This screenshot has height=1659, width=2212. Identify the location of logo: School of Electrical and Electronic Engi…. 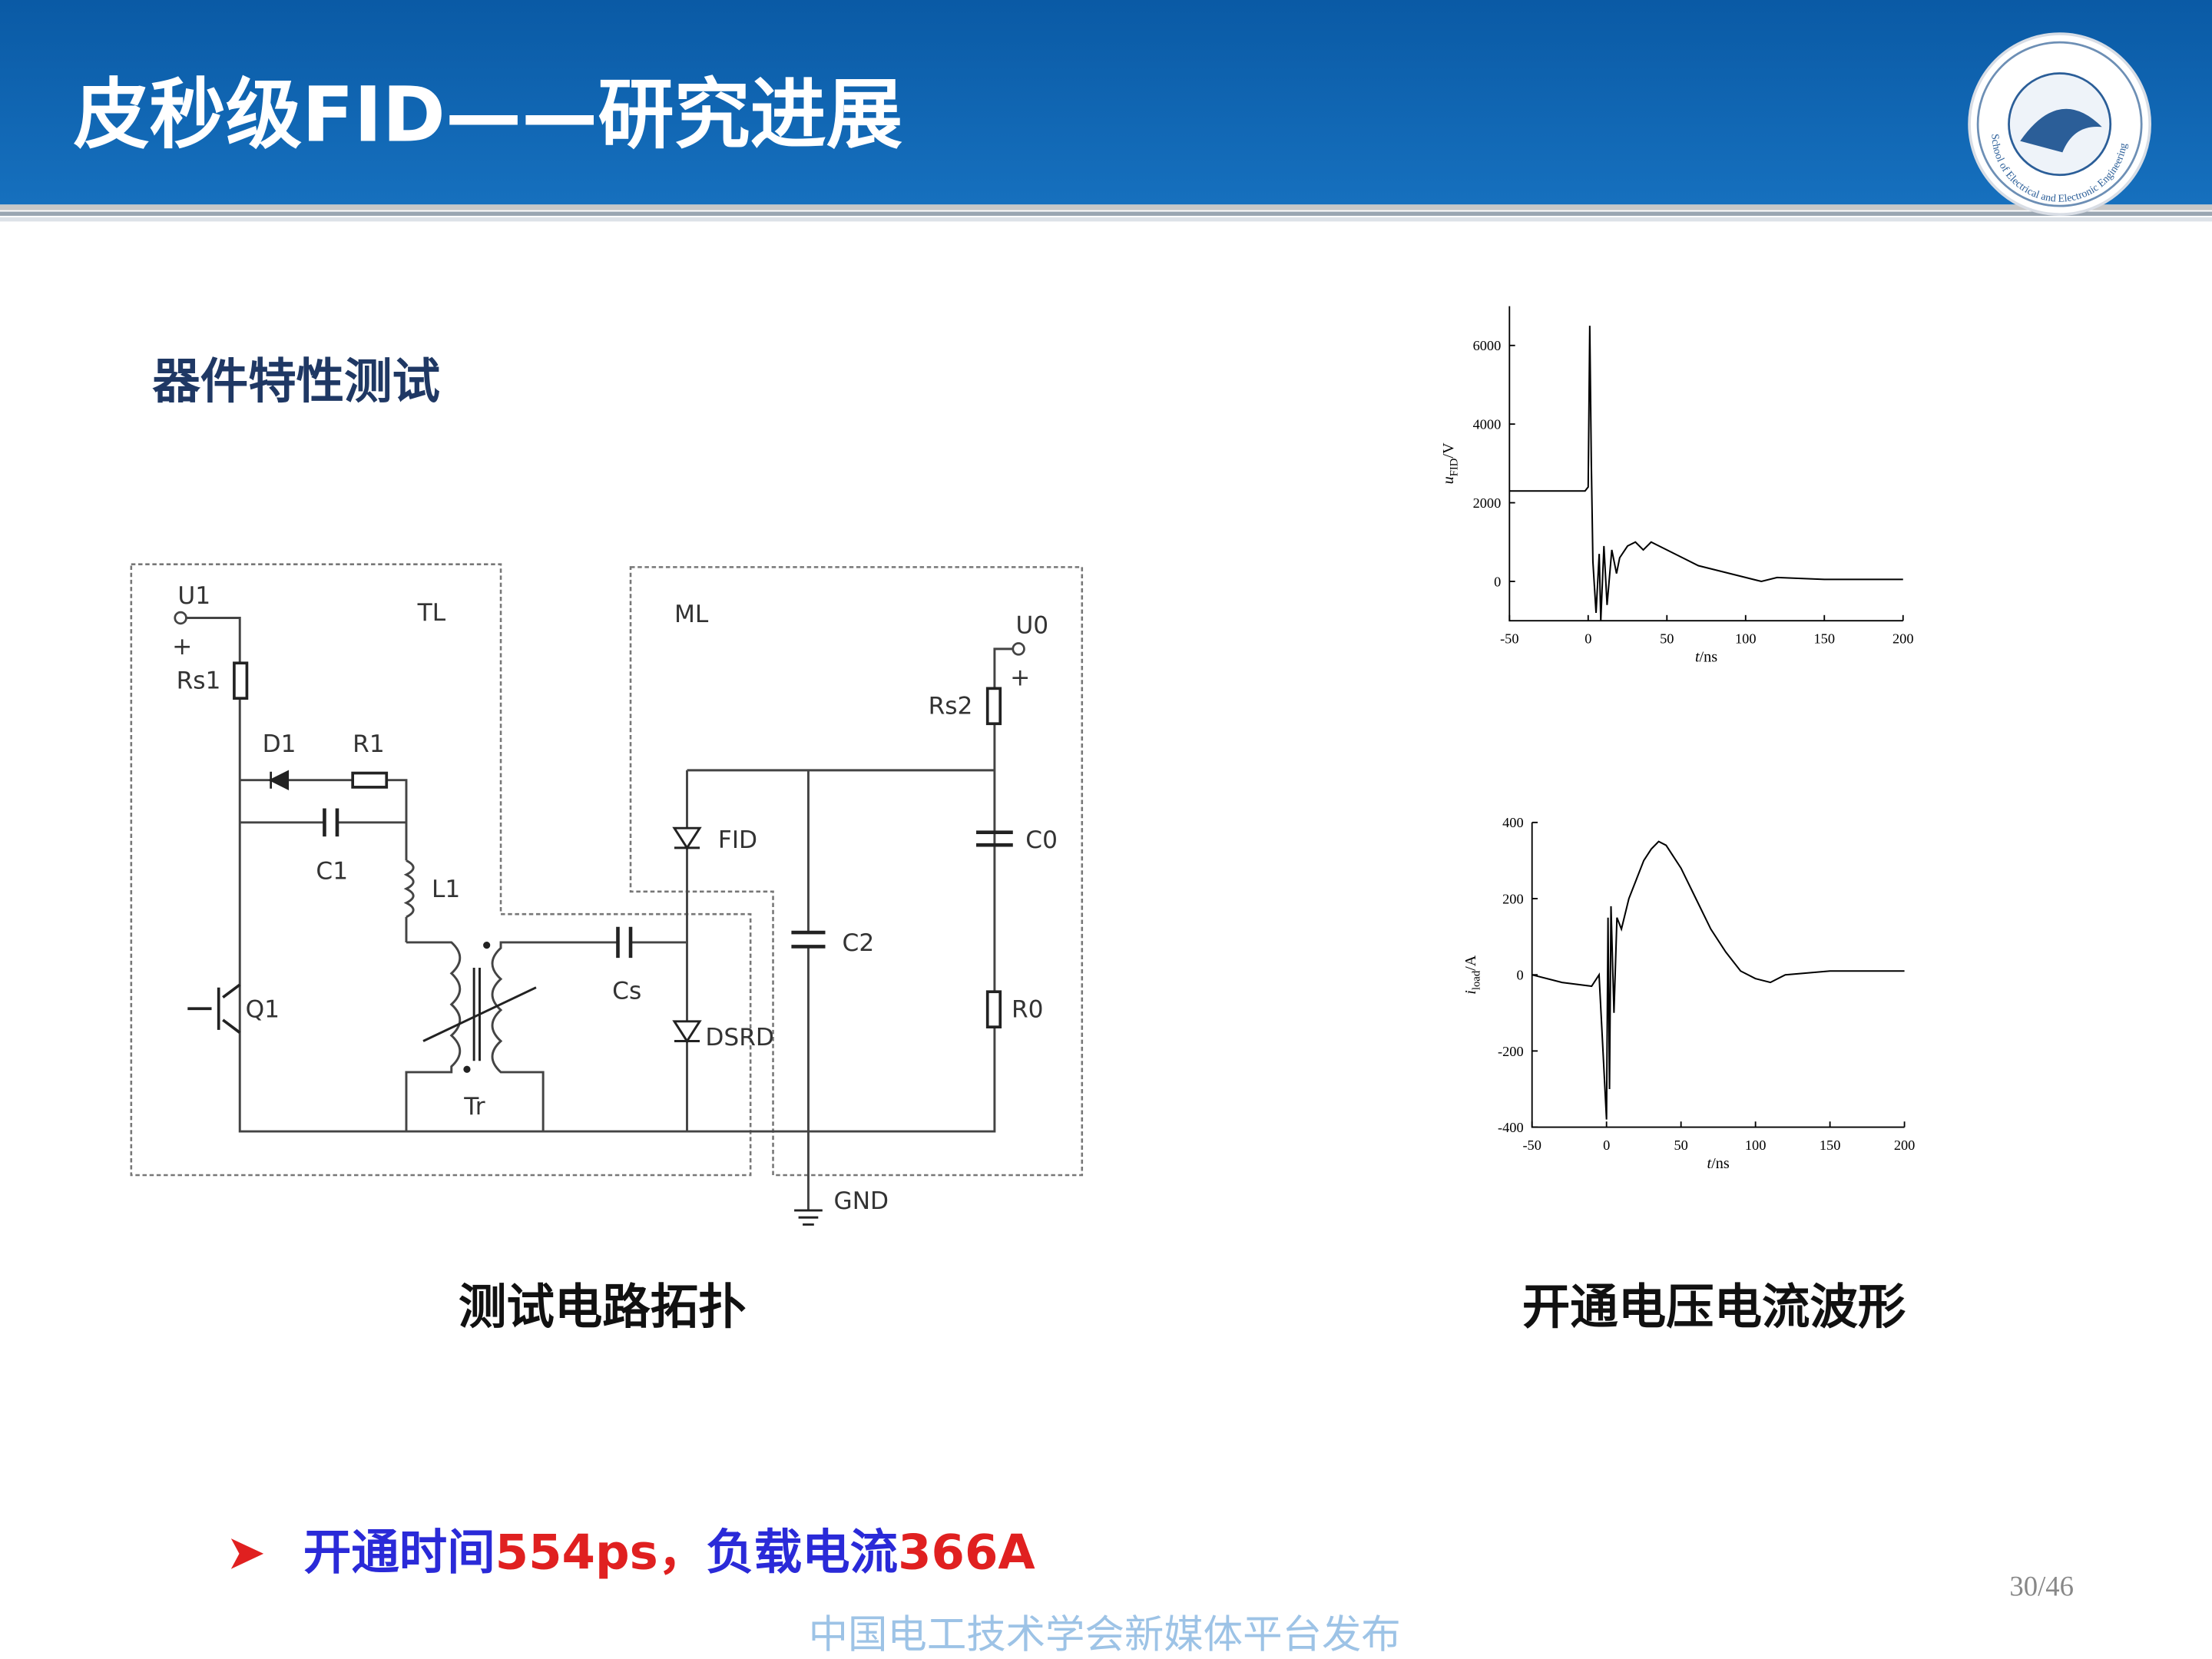
(2060, 124).